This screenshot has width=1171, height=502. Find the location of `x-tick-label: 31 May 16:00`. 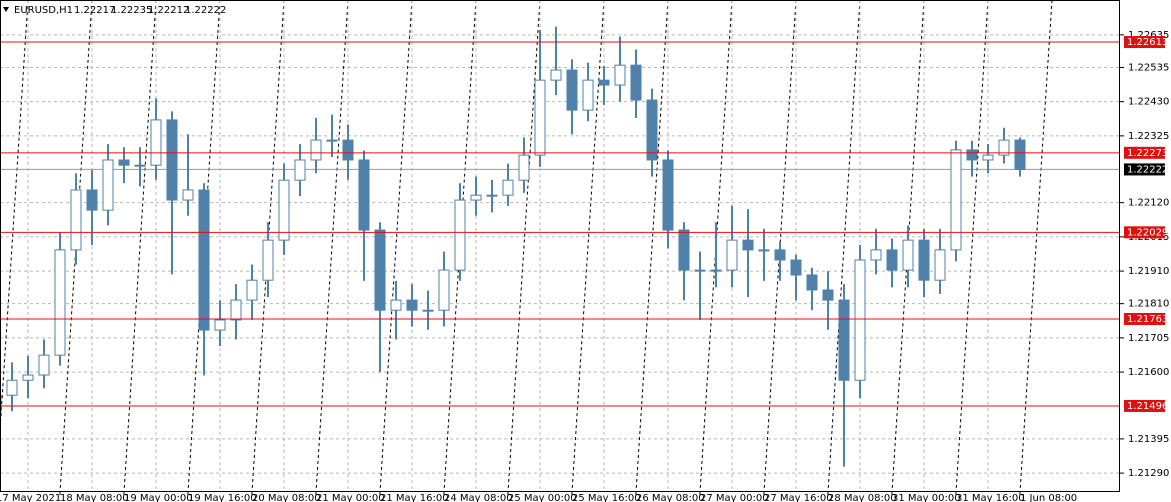

x-tick-label: 31 May 16:00 is located at coordinates (990, 497).